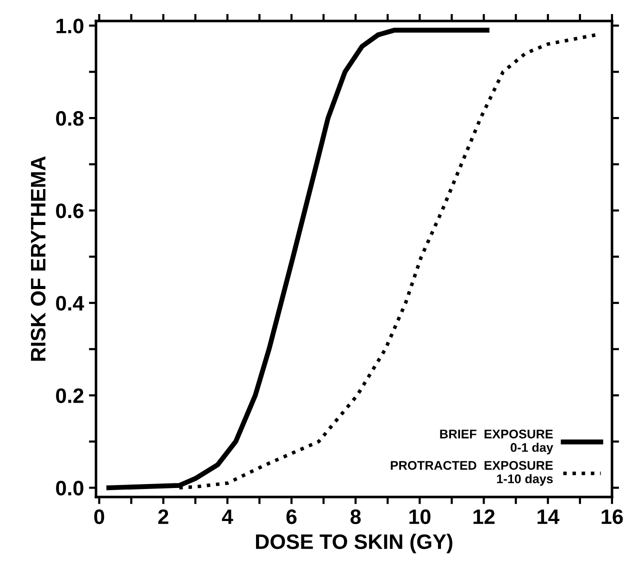  Describe the element at coordinates (497, 442) in the screenshot. I see `legend-label: BRIEF EXPOSURE 0-1 day` at that location.